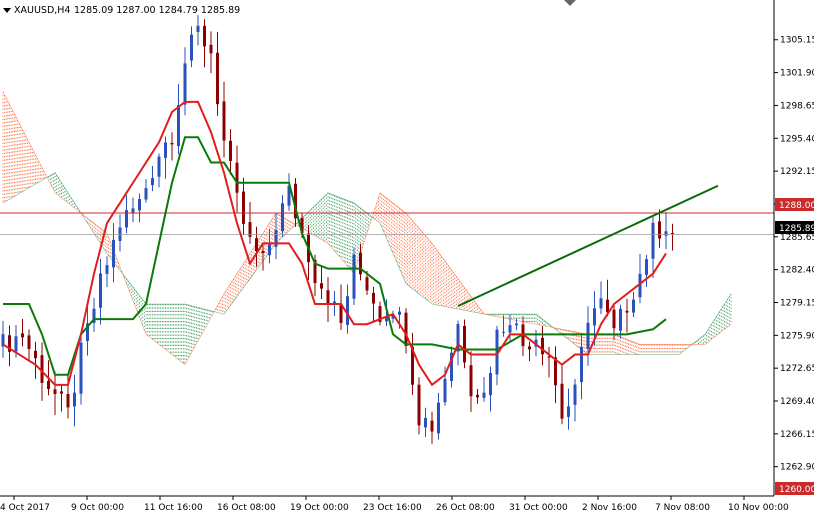 This screenshot has width=814, height=518. I want to click on time-tick-label: 9 Oct 00:00, so click(97, 508).